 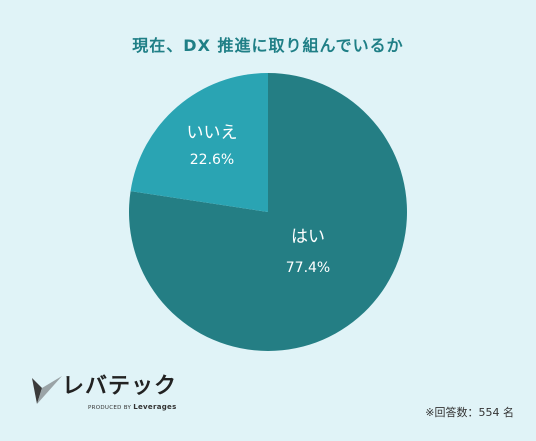 I want to click on leverages-logo: レバテック PRODUCED BY Leverages, so click(x=117, y=394).